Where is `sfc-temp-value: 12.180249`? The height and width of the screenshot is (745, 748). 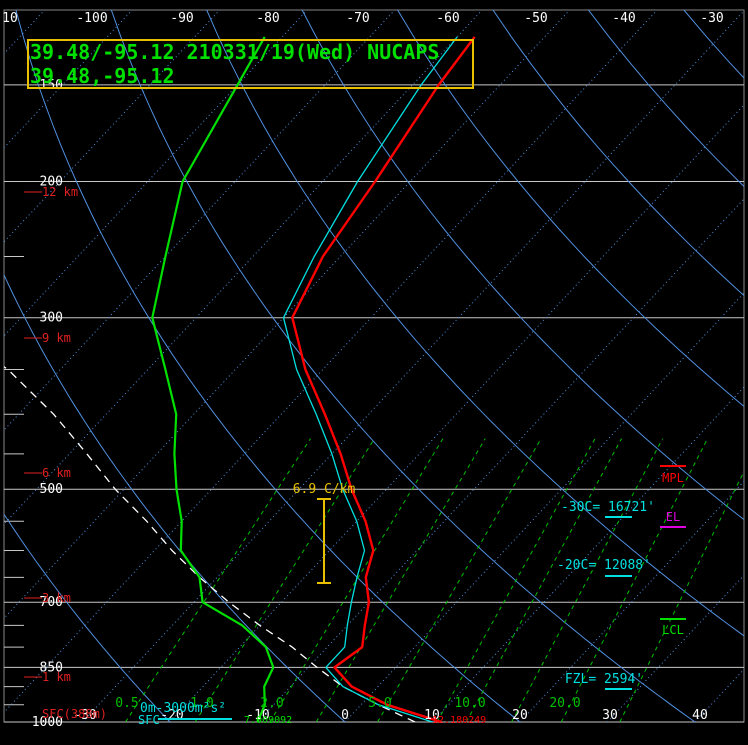
sfc-temp-value: 12.180249 is located at coordinates (459, 720).